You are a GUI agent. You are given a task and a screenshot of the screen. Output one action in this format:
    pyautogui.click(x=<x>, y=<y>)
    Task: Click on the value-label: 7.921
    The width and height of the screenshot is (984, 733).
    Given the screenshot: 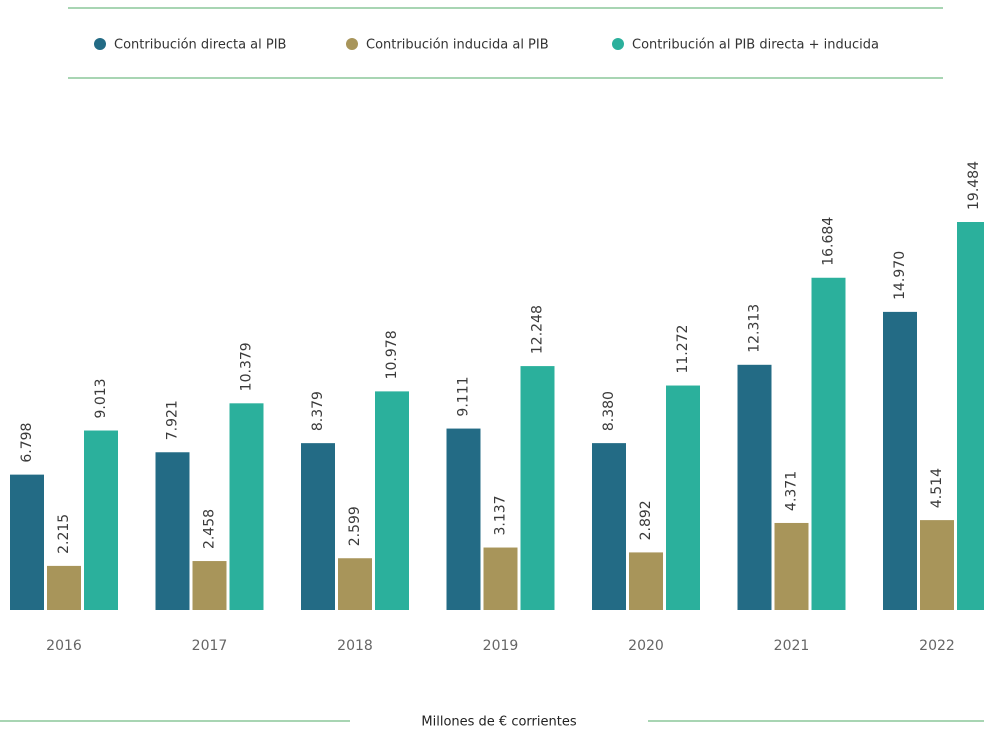 What is the action you would take?
    pyautogui.click(x=173, y=420)
    